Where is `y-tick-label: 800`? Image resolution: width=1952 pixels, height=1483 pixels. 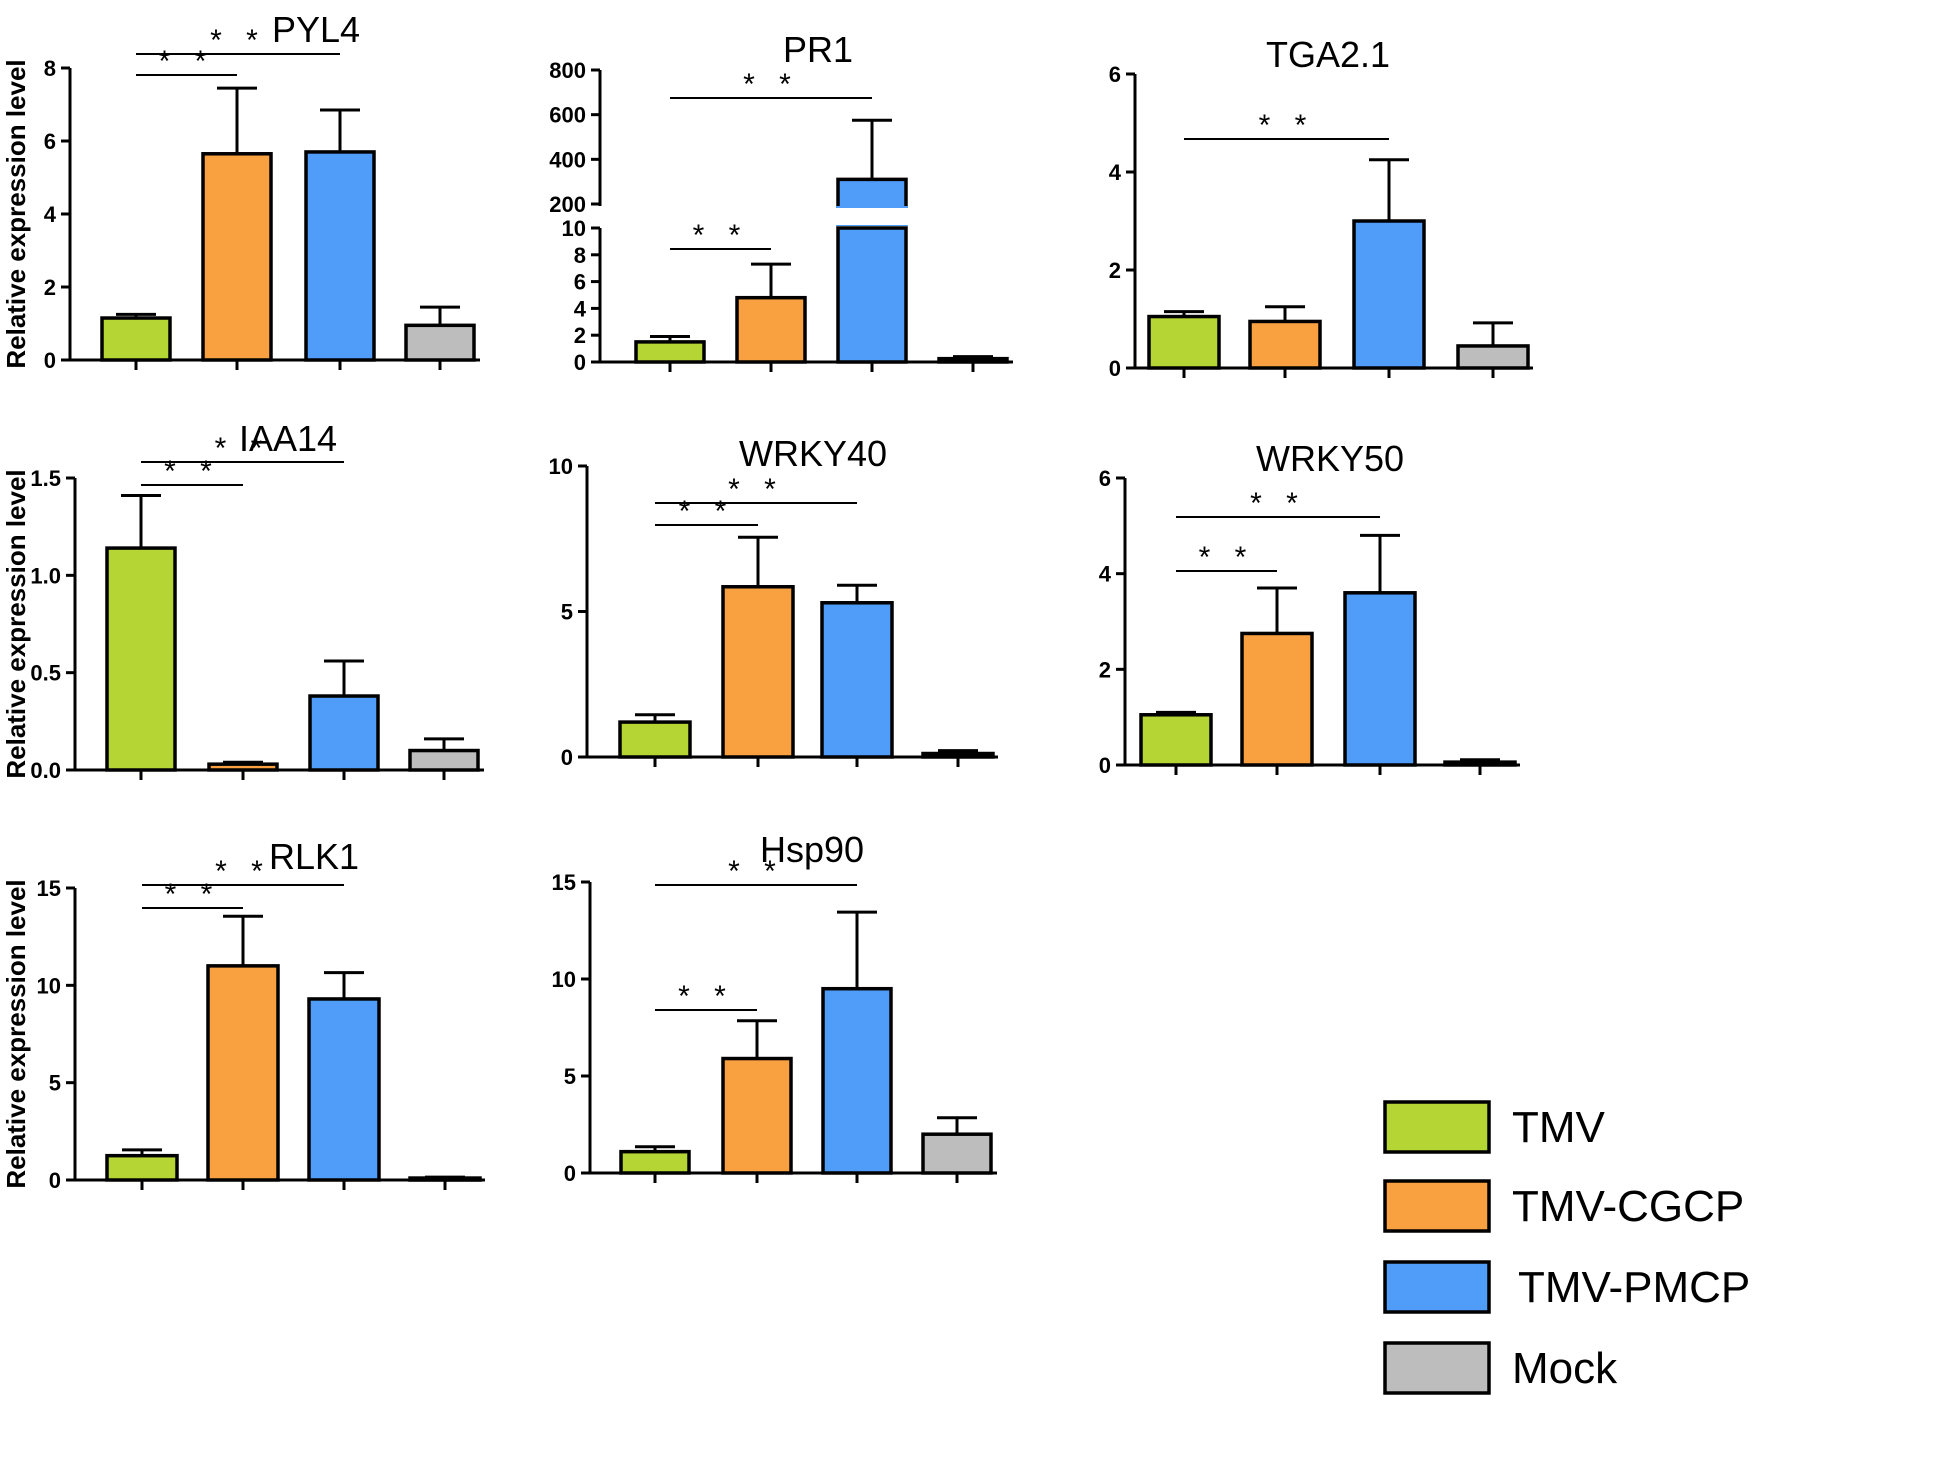 y-tick-label: 800 is located at coordinates (567, 70).